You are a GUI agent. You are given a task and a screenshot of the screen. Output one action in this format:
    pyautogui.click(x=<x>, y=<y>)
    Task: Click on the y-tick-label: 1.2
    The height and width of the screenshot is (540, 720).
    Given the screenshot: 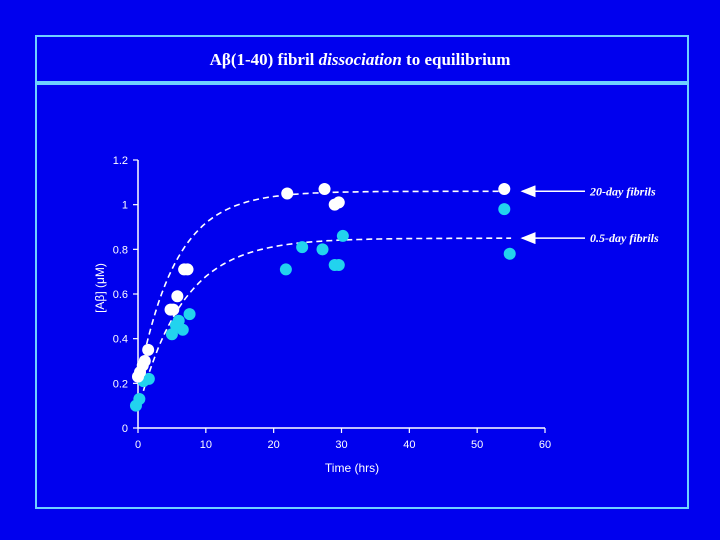 What is the action you would take?
    pyautogui.click(x=120, y=161)
    